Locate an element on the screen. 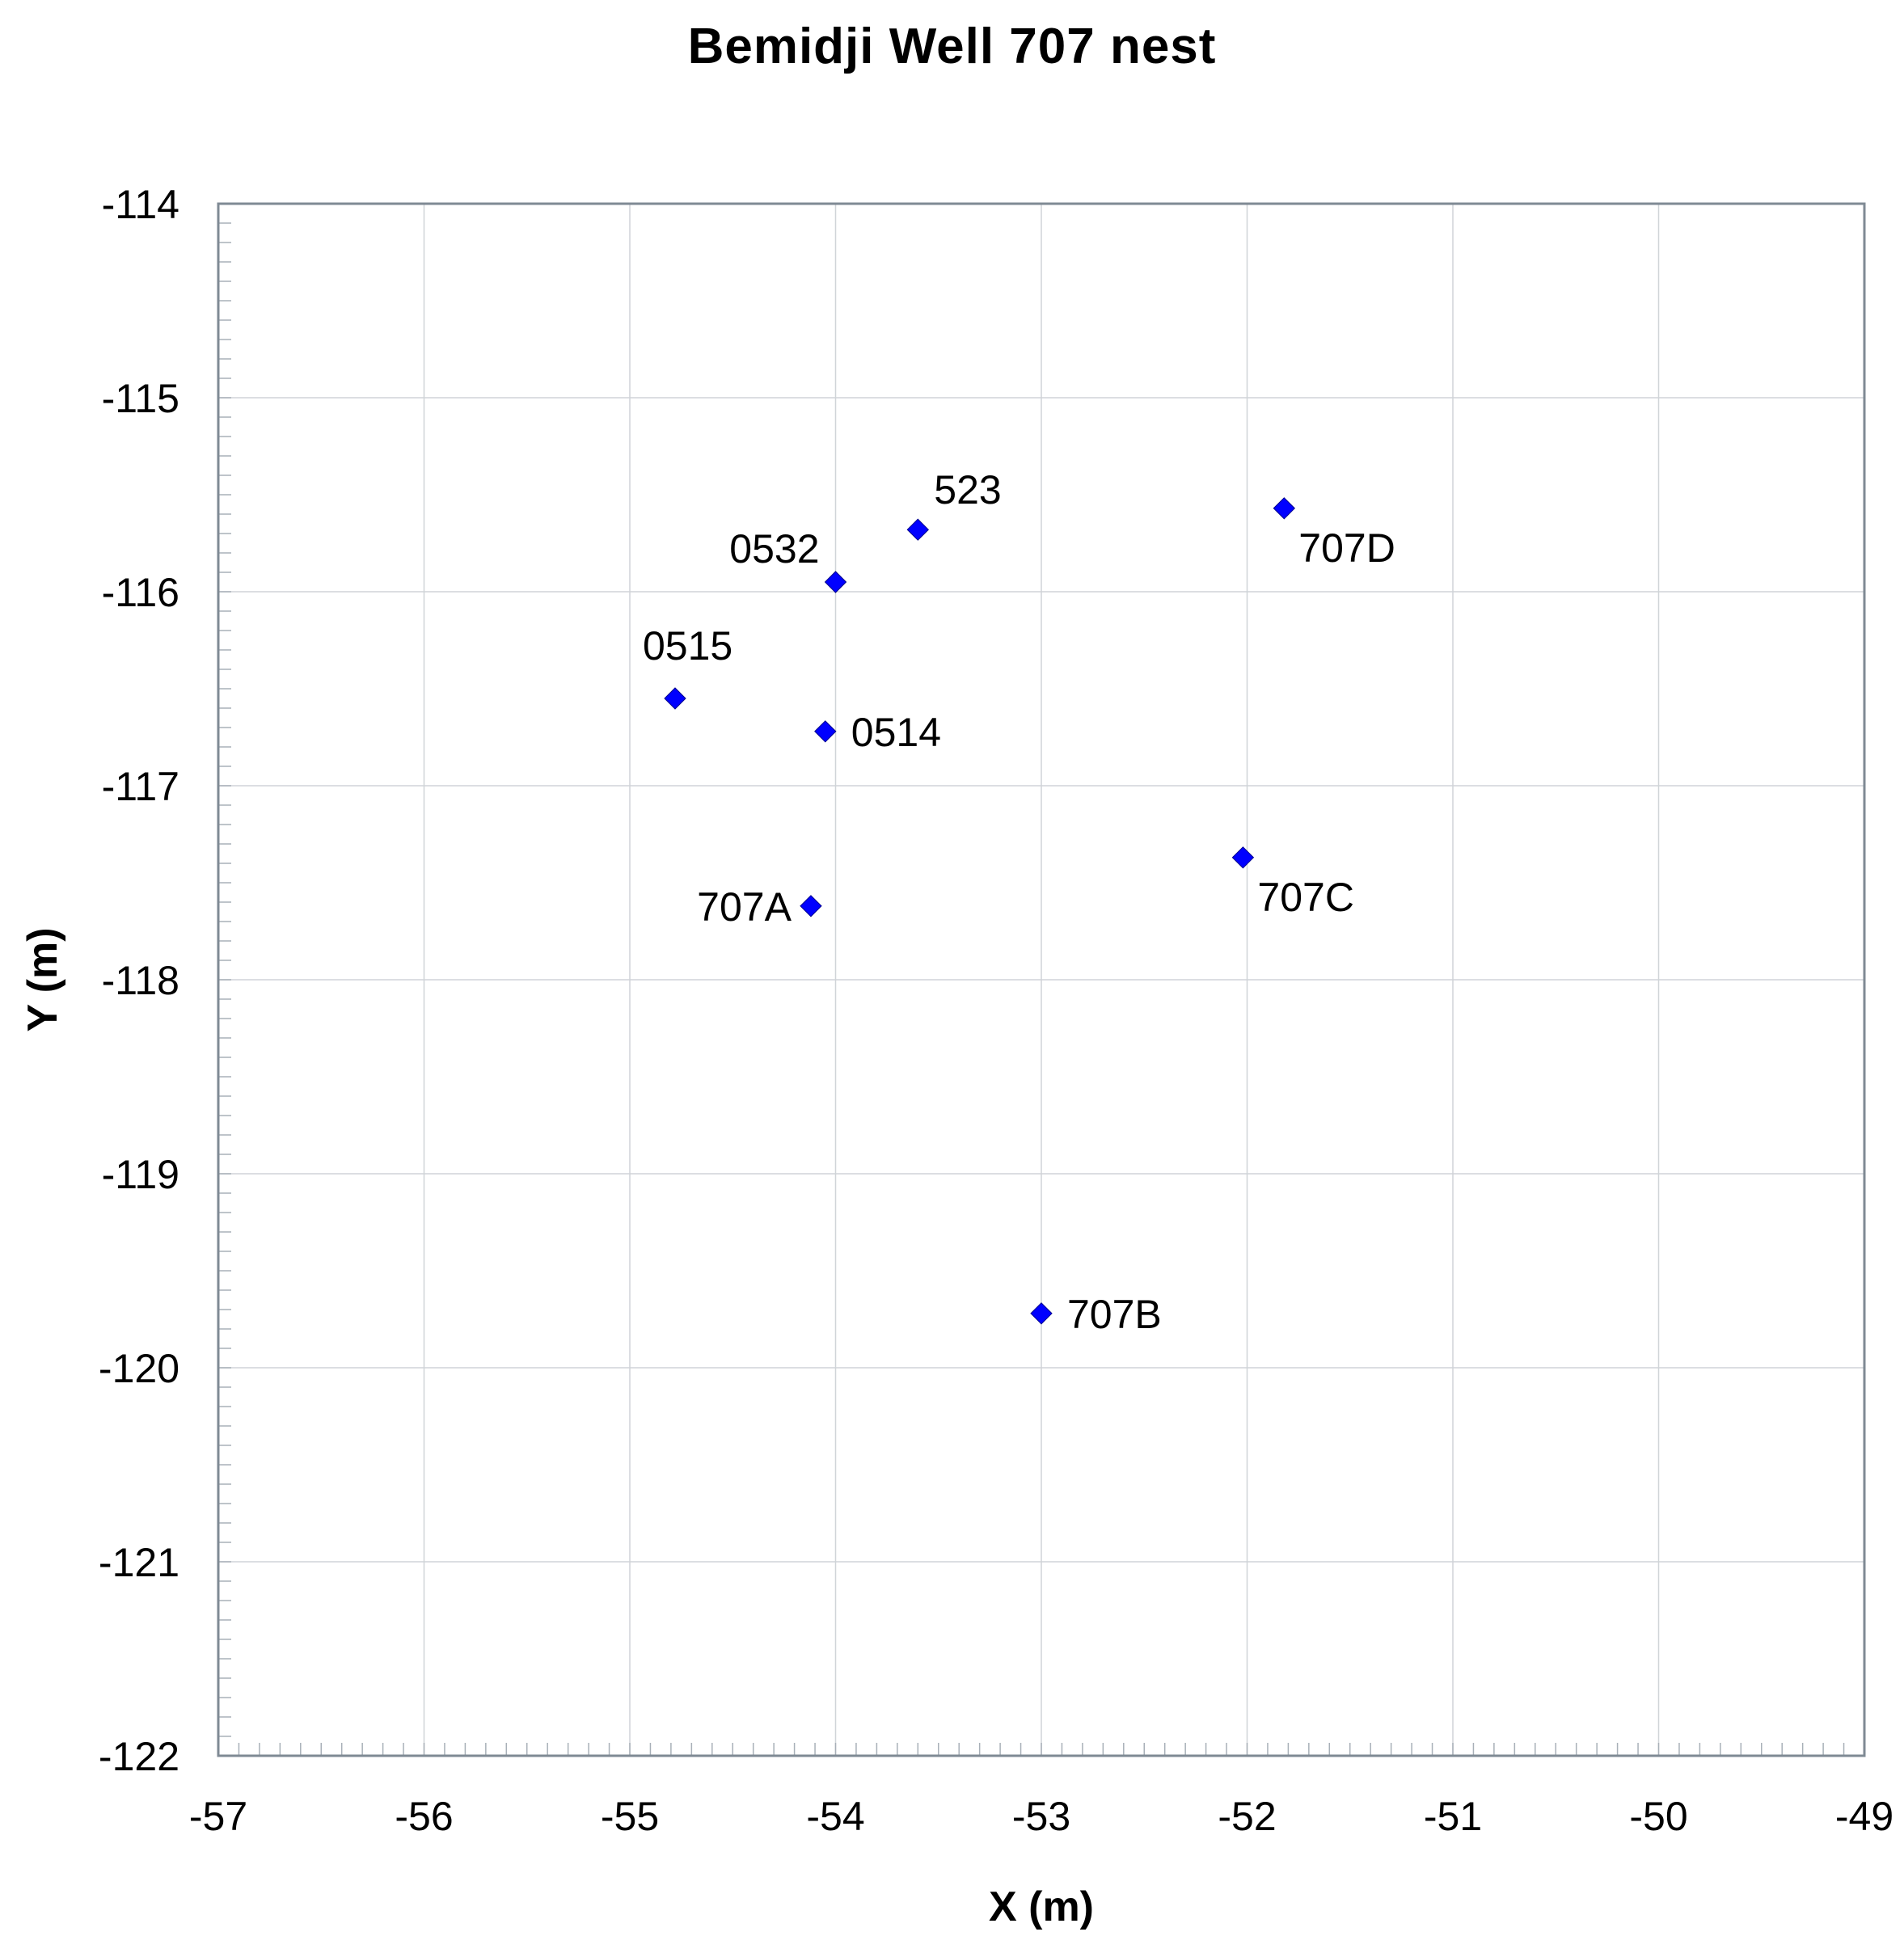 Image resolution: width=1904 pixels, height=1953 pixels. data-points is located at coordinates (980, 911).